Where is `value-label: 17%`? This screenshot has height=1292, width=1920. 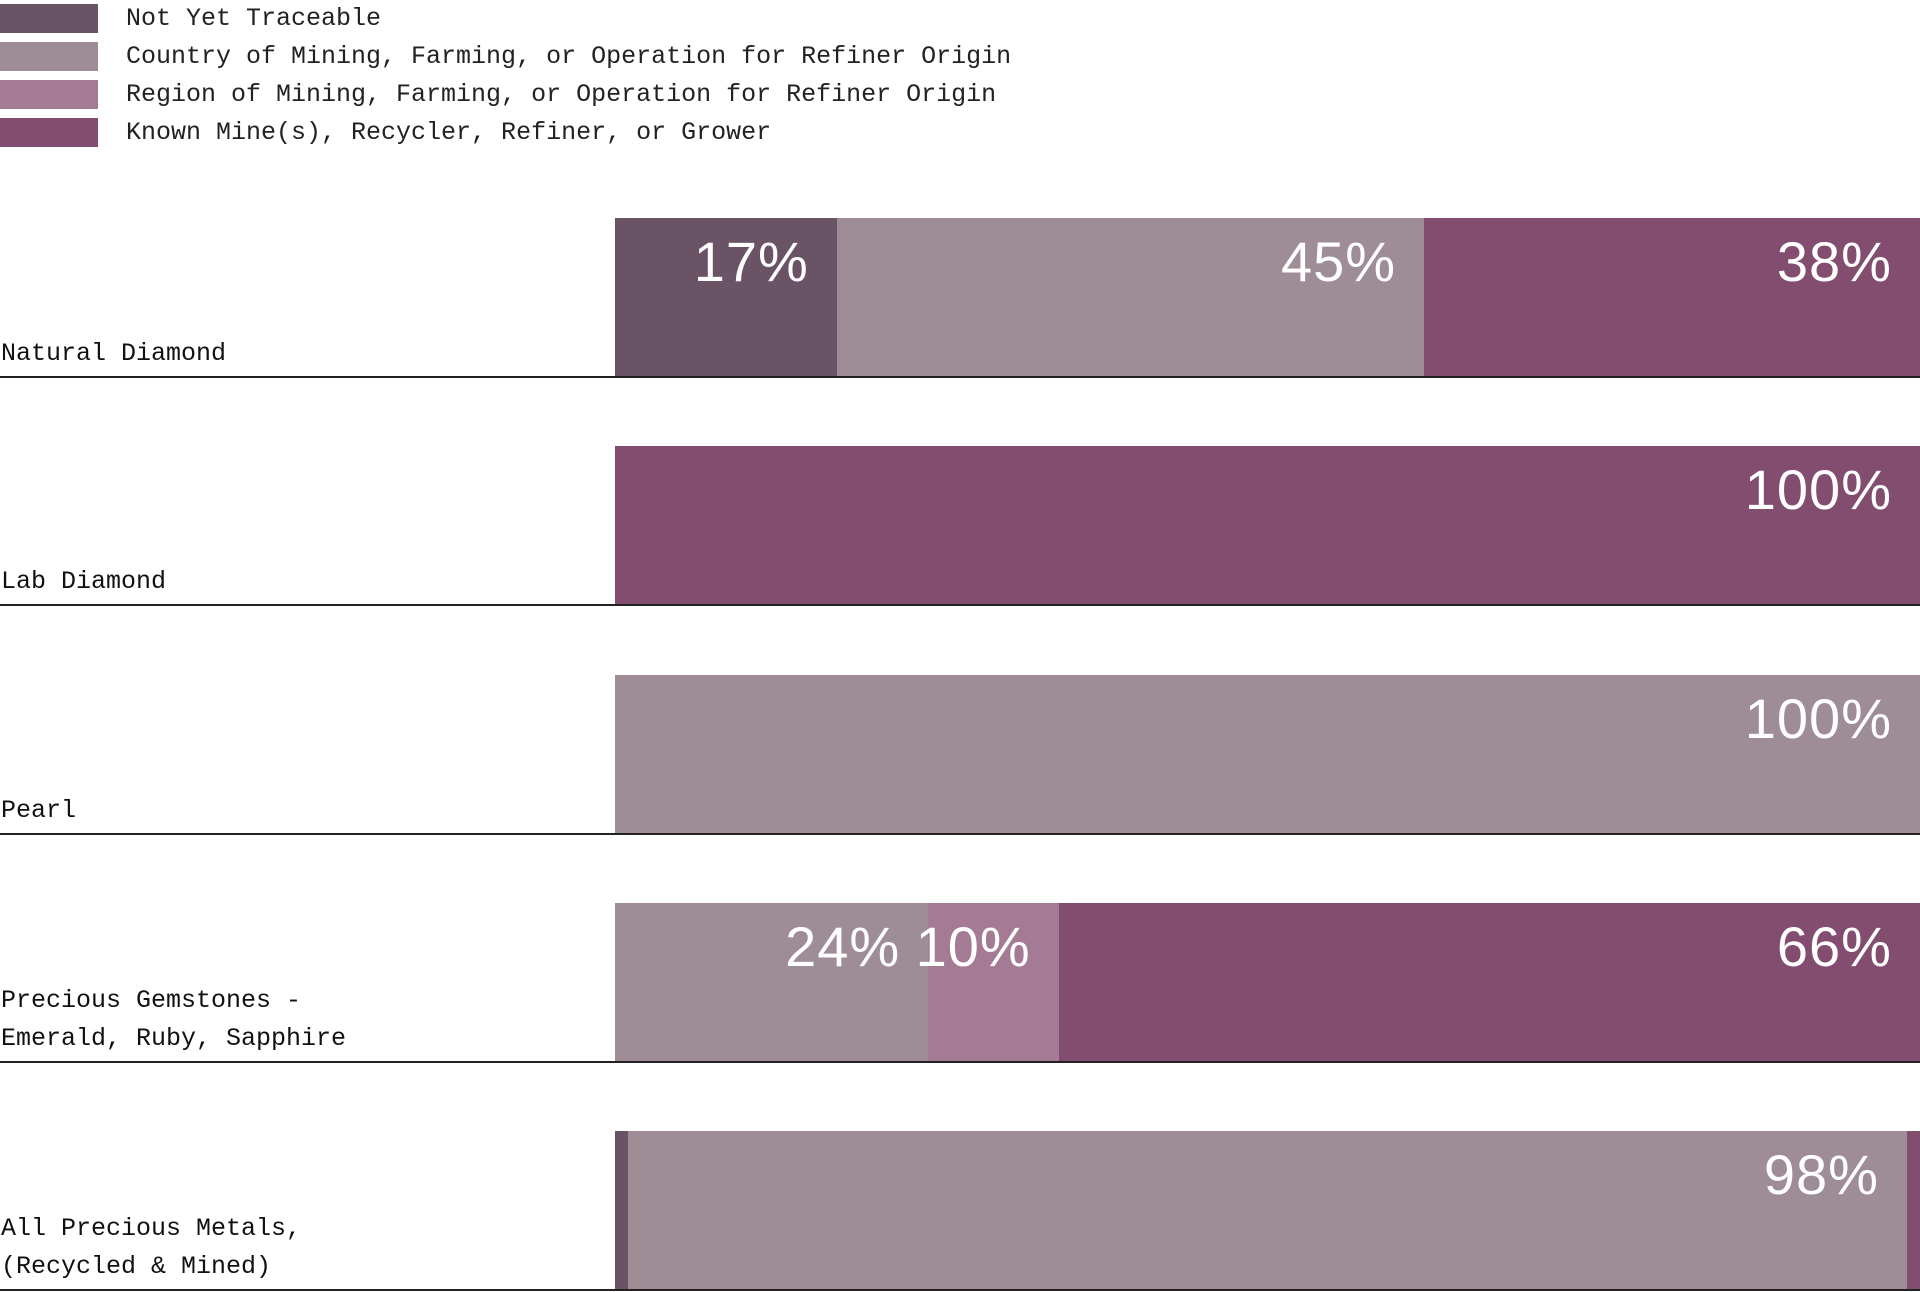 value-label: 17% is located at coordinates (751, 261).